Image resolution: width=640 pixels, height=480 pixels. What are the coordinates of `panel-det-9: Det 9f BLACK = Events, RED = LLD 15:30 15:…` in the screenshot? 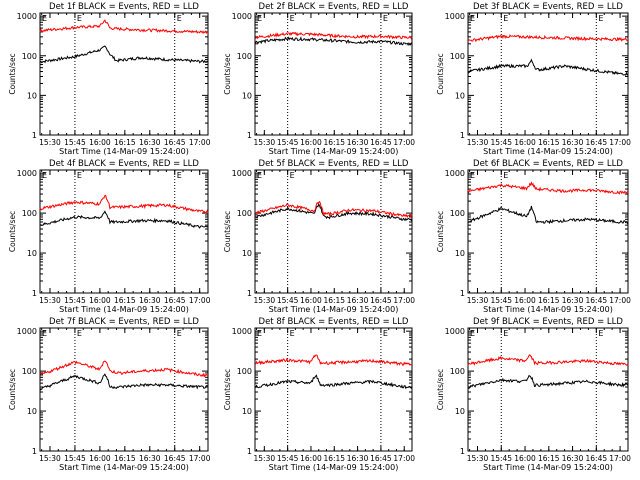 It's located at (533, 394).